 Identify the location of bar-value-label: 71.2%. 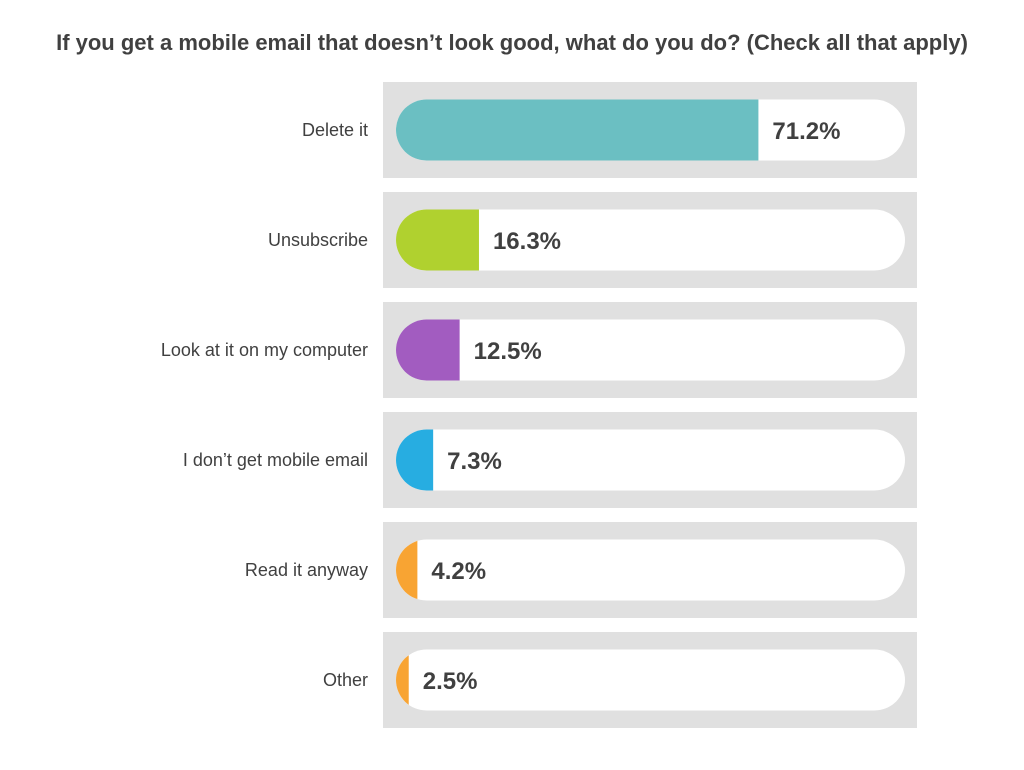
(806, 131).